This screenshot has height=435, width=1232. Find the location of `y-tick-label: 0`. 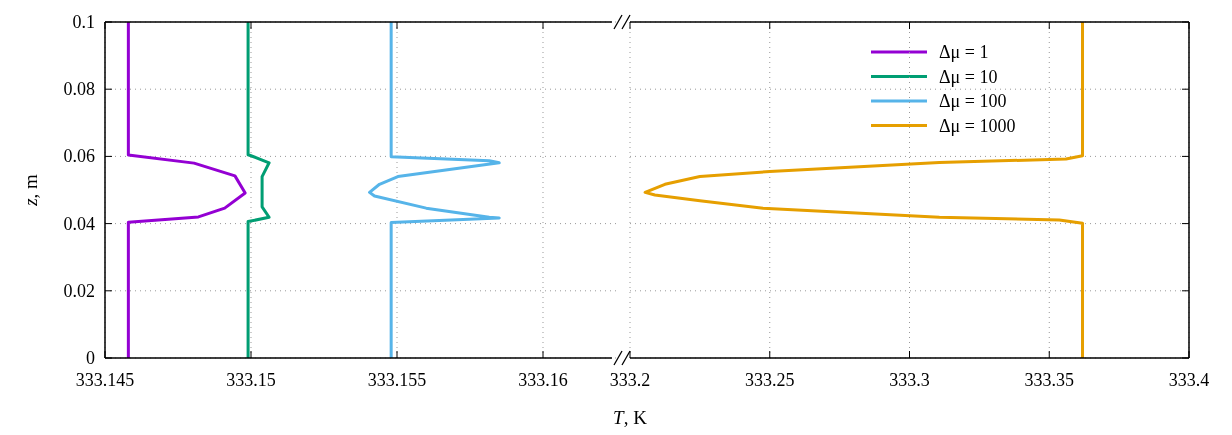

y-tick-label: 0 is located at coordinates (90, 358).